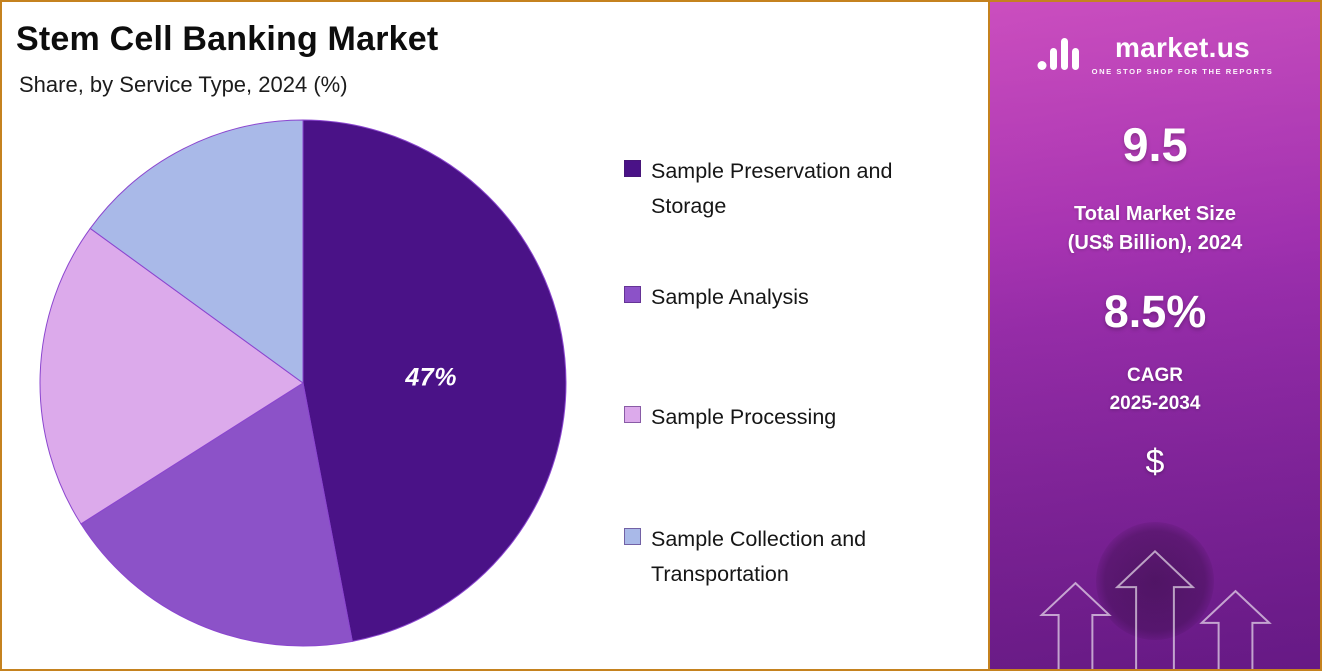  What do you see at coordinates (431, 377) in the screenshot?
I see `pie-data-label: 47%` at bounding box center [431, 377].